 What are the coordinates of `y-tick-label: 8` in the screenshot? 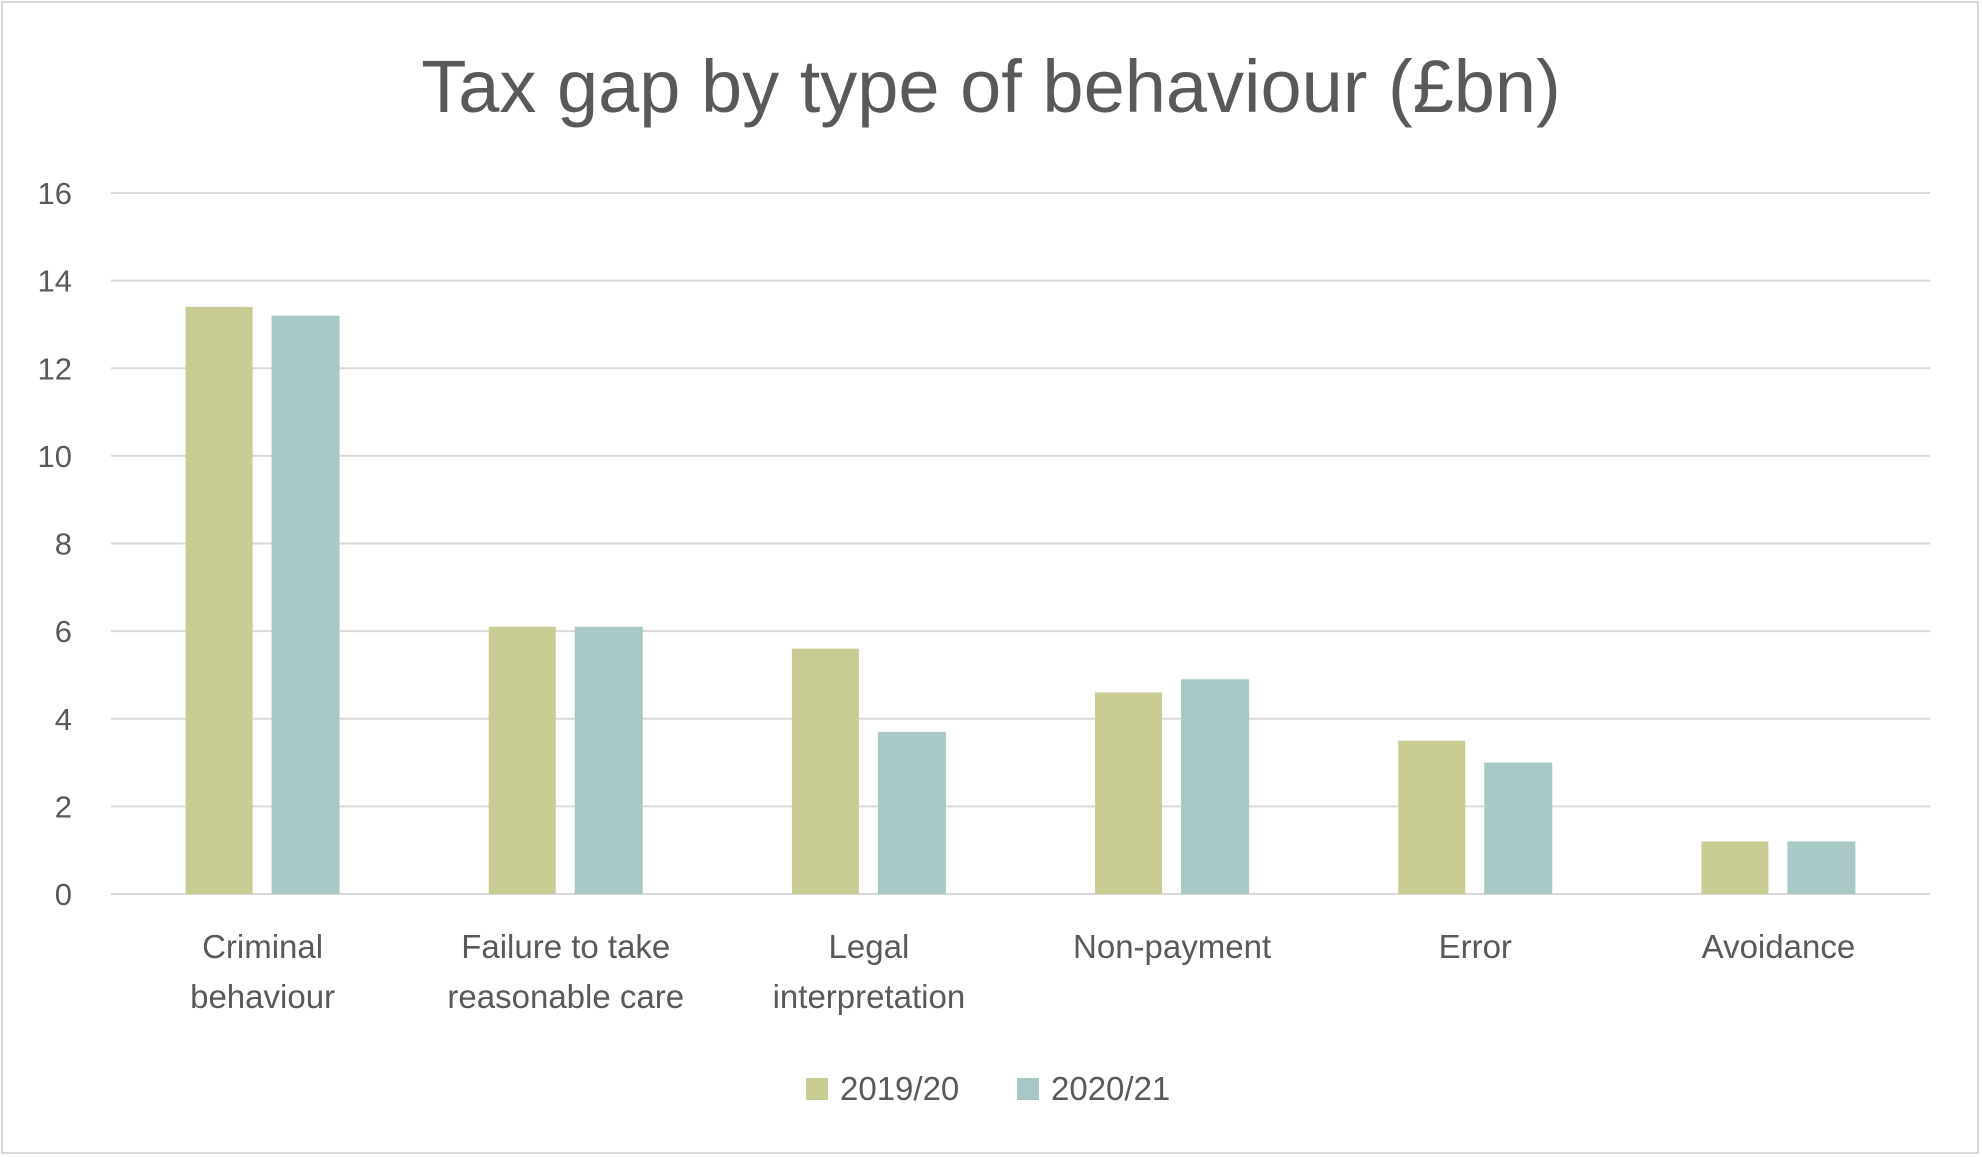 It's located at (63, 544).